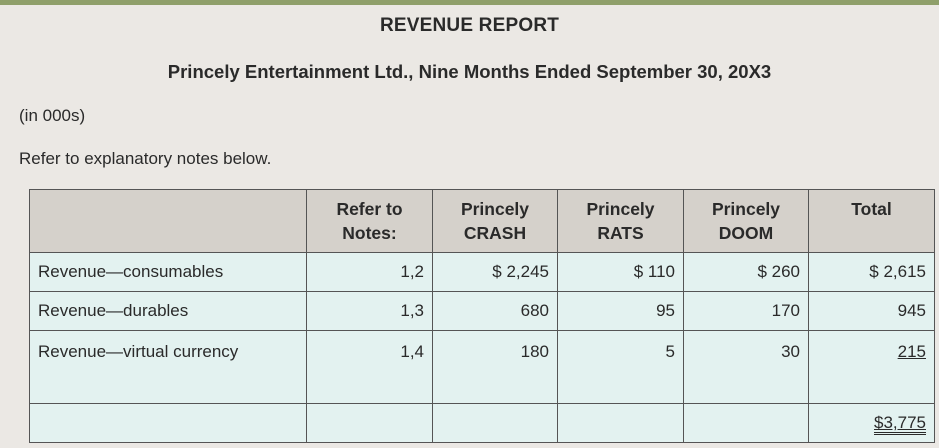 The width and height of the screenshot is (939, 448). What do you see at coordinates (495, 272) in the screenshot?
I see `row-crash: $ 2,245` at bounding box center [495, 272].